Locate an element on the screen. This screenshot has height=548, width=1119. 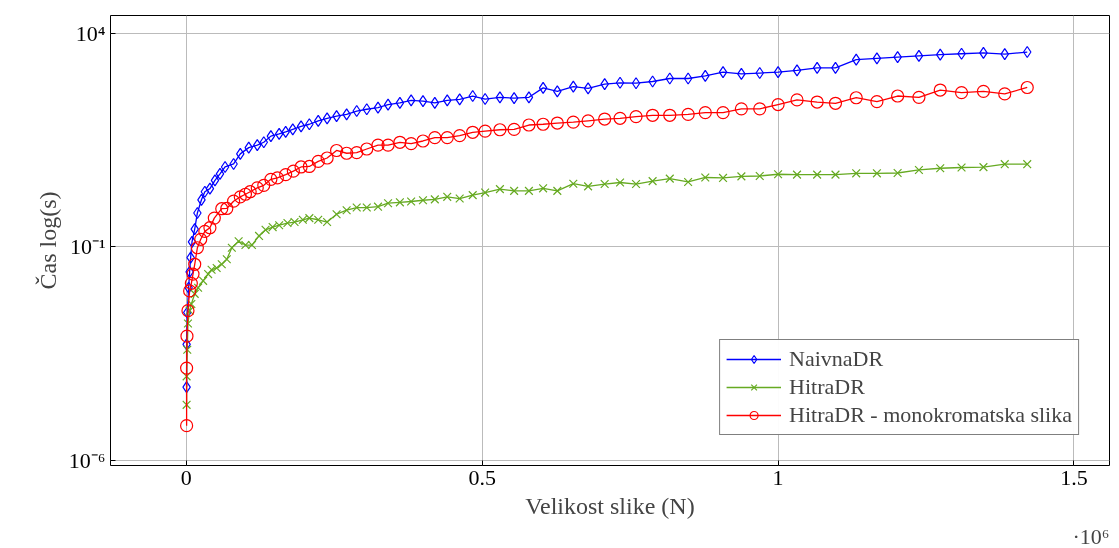
y-tick-label: 10⁻¹ is located at coordinates (87, 247).